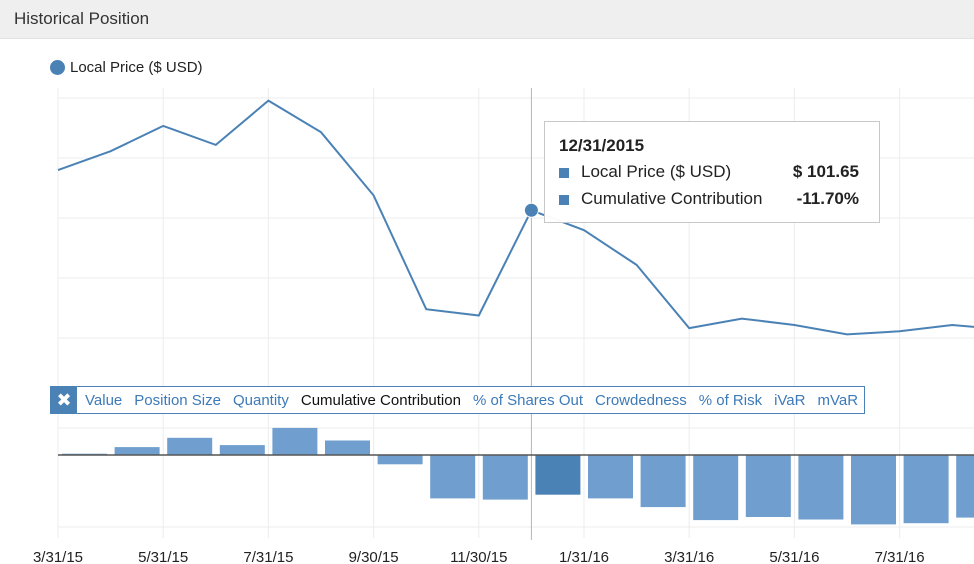 This screenshot has width=974, height=564. What do you see at coordinates (900, 556) in the screenshot?
I see `x-tick-label: 7/31/16` at bounding box center [900, 556].